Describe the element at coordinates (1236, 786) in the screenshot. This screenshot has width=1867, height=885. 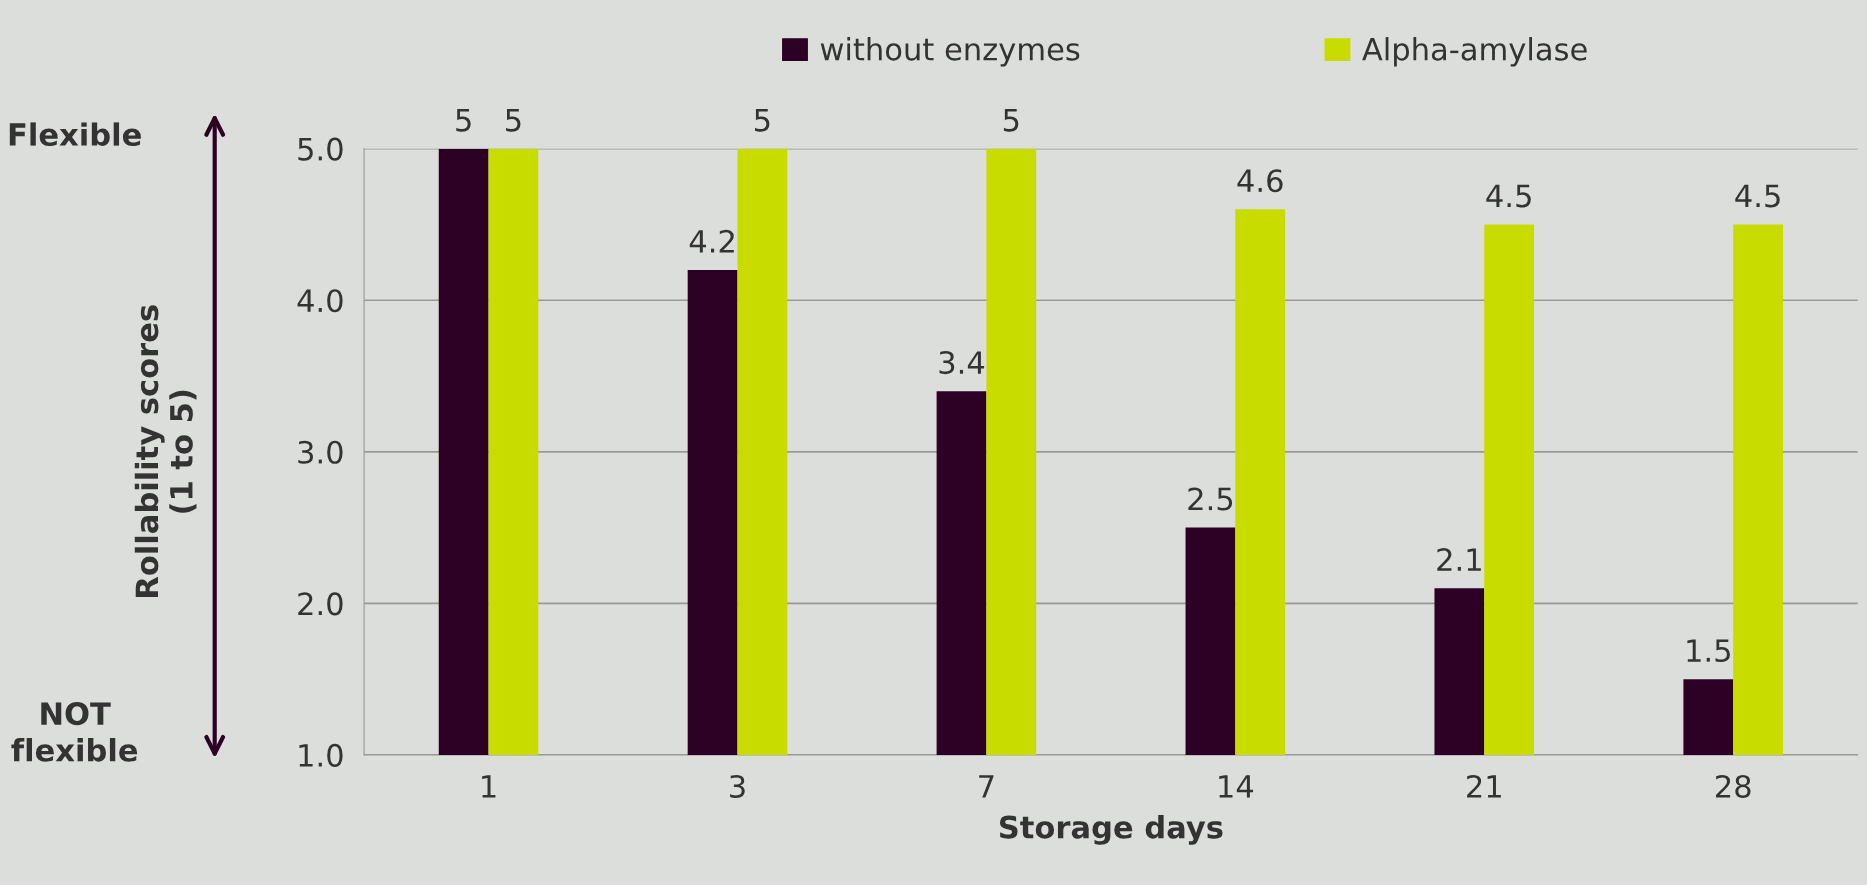
I see `x-tick-label: 14` at that location.